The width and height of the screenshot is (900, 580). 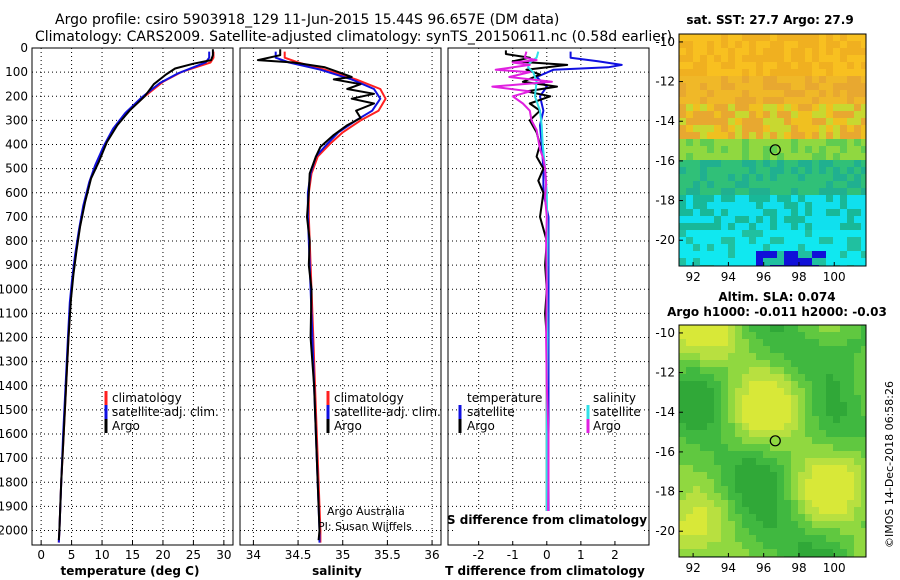 What do you see at coordinates (366, 511) in the screenshot?
I see `credit-line-1: Argo Australia` at bounding box center [366, 511].